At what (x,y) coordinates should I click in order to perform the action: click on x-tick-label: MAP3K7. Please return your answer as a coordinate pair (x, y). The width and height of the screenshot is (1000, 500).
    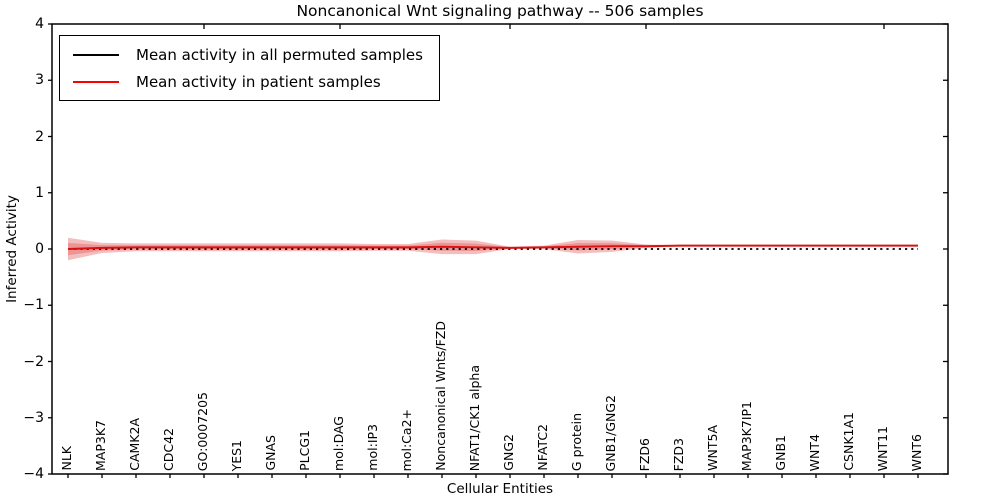
    Looking at the image, I should click on (100, 445).